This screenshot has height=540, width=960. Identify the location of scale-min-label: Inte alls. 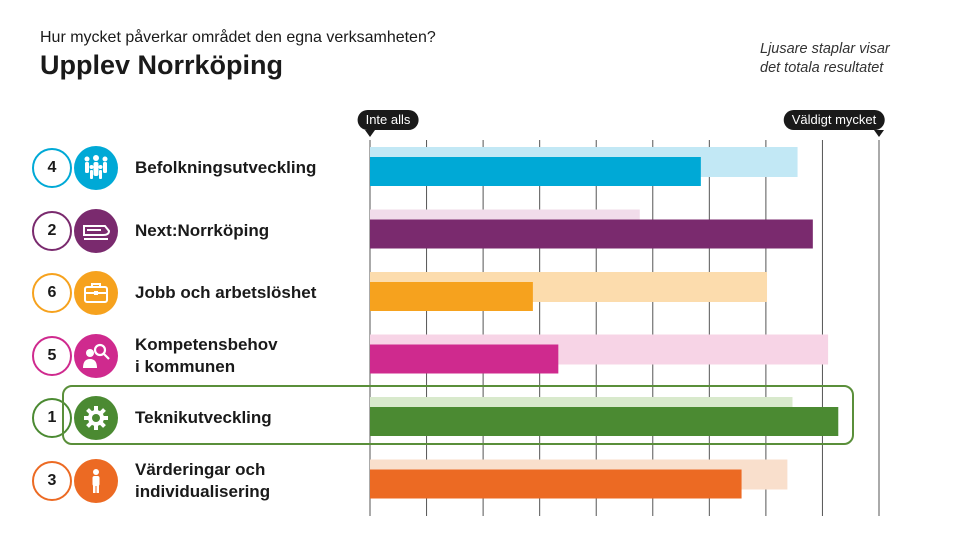
(388, 120).